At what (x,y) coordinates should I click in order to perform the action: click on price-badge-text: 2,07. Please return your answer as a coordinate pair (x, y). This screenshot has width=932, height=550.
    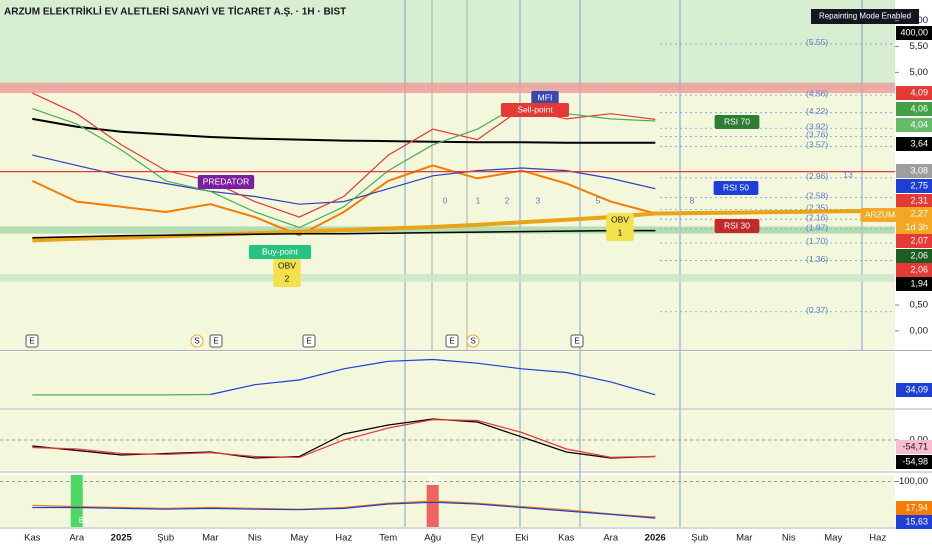
    Looking at the image, I should click on (919, 240).